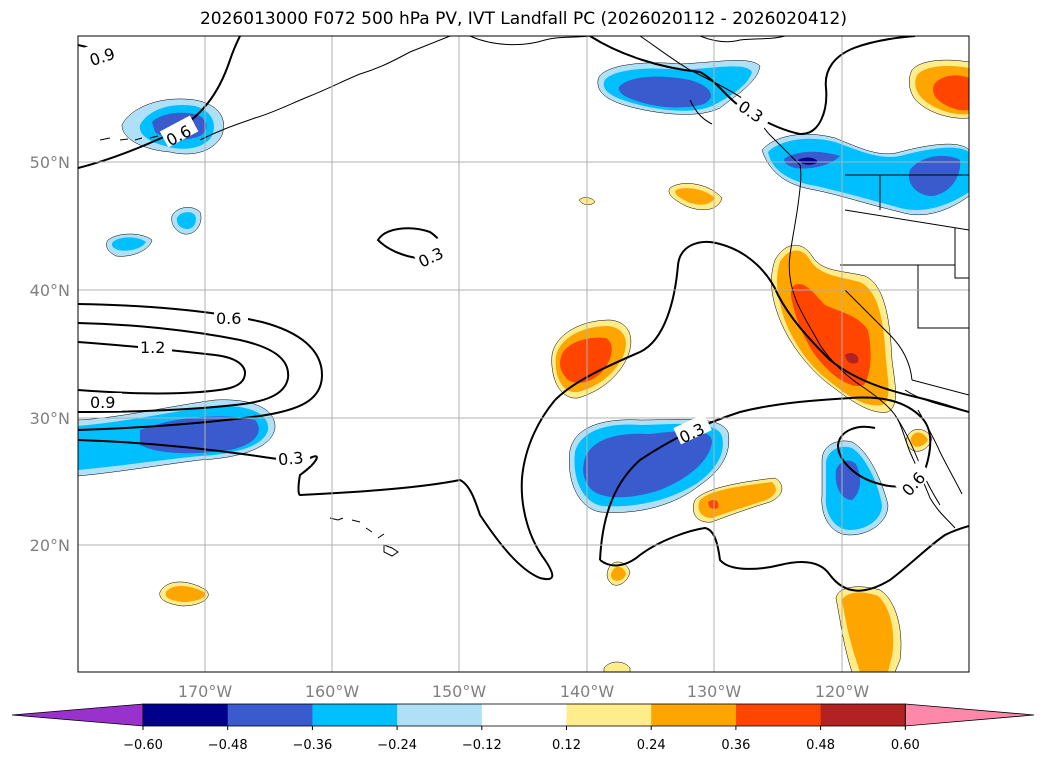 The height and width of the screenshot is (765, 1047). What do you see at coordinates (459, 691) in the screenshot?
I see `lon-label: 150°W` at bounding box center [459, 691].